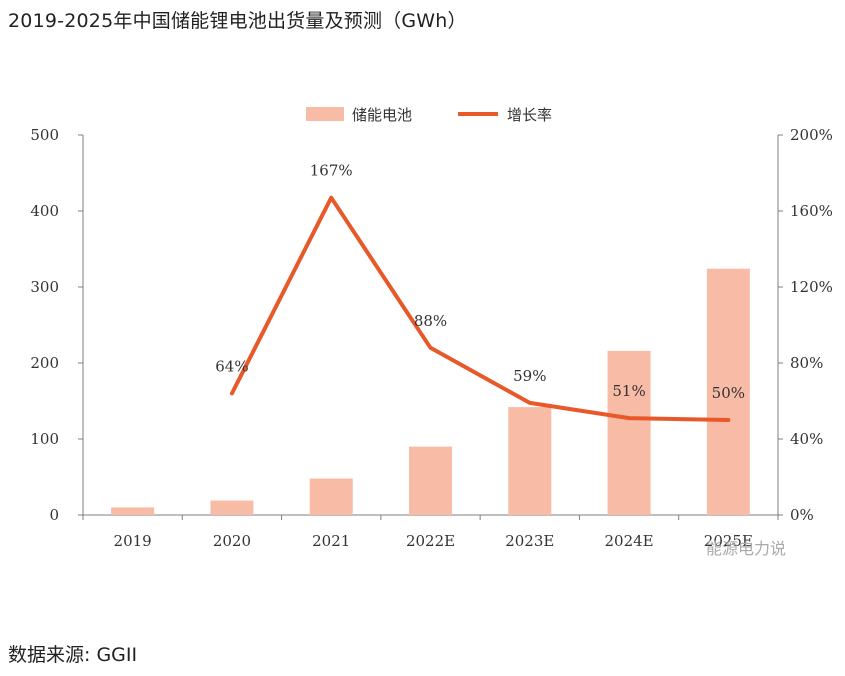  What do you see at coordinates (44, 363) in the screenshot?
I see `left-tick-label: 200` at bounding box center [44, 363].